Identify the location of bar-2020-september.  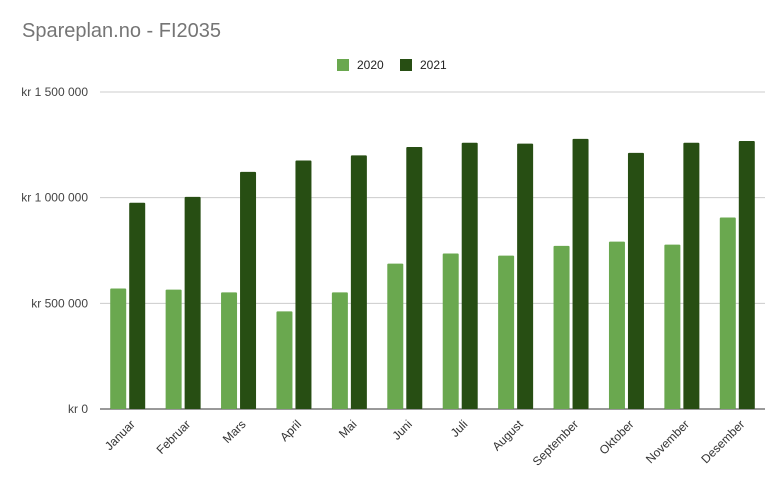
(561, 327).